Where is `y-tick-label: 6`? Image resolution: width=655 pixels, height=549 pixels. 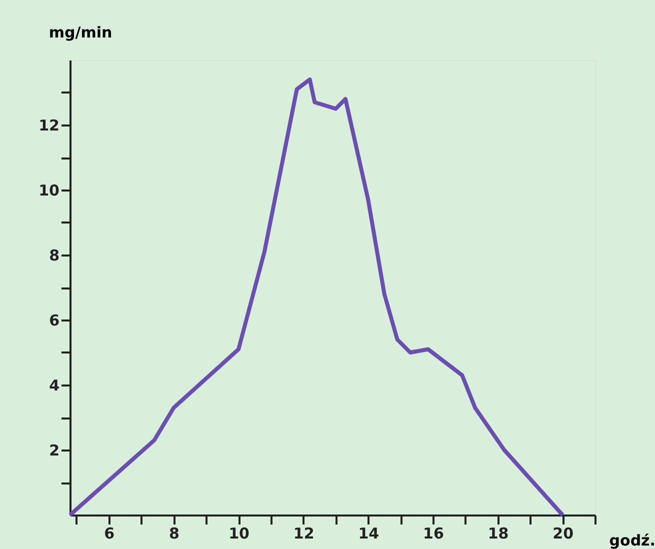
y-tick-label: 6 is located at coordinates (54, 321).